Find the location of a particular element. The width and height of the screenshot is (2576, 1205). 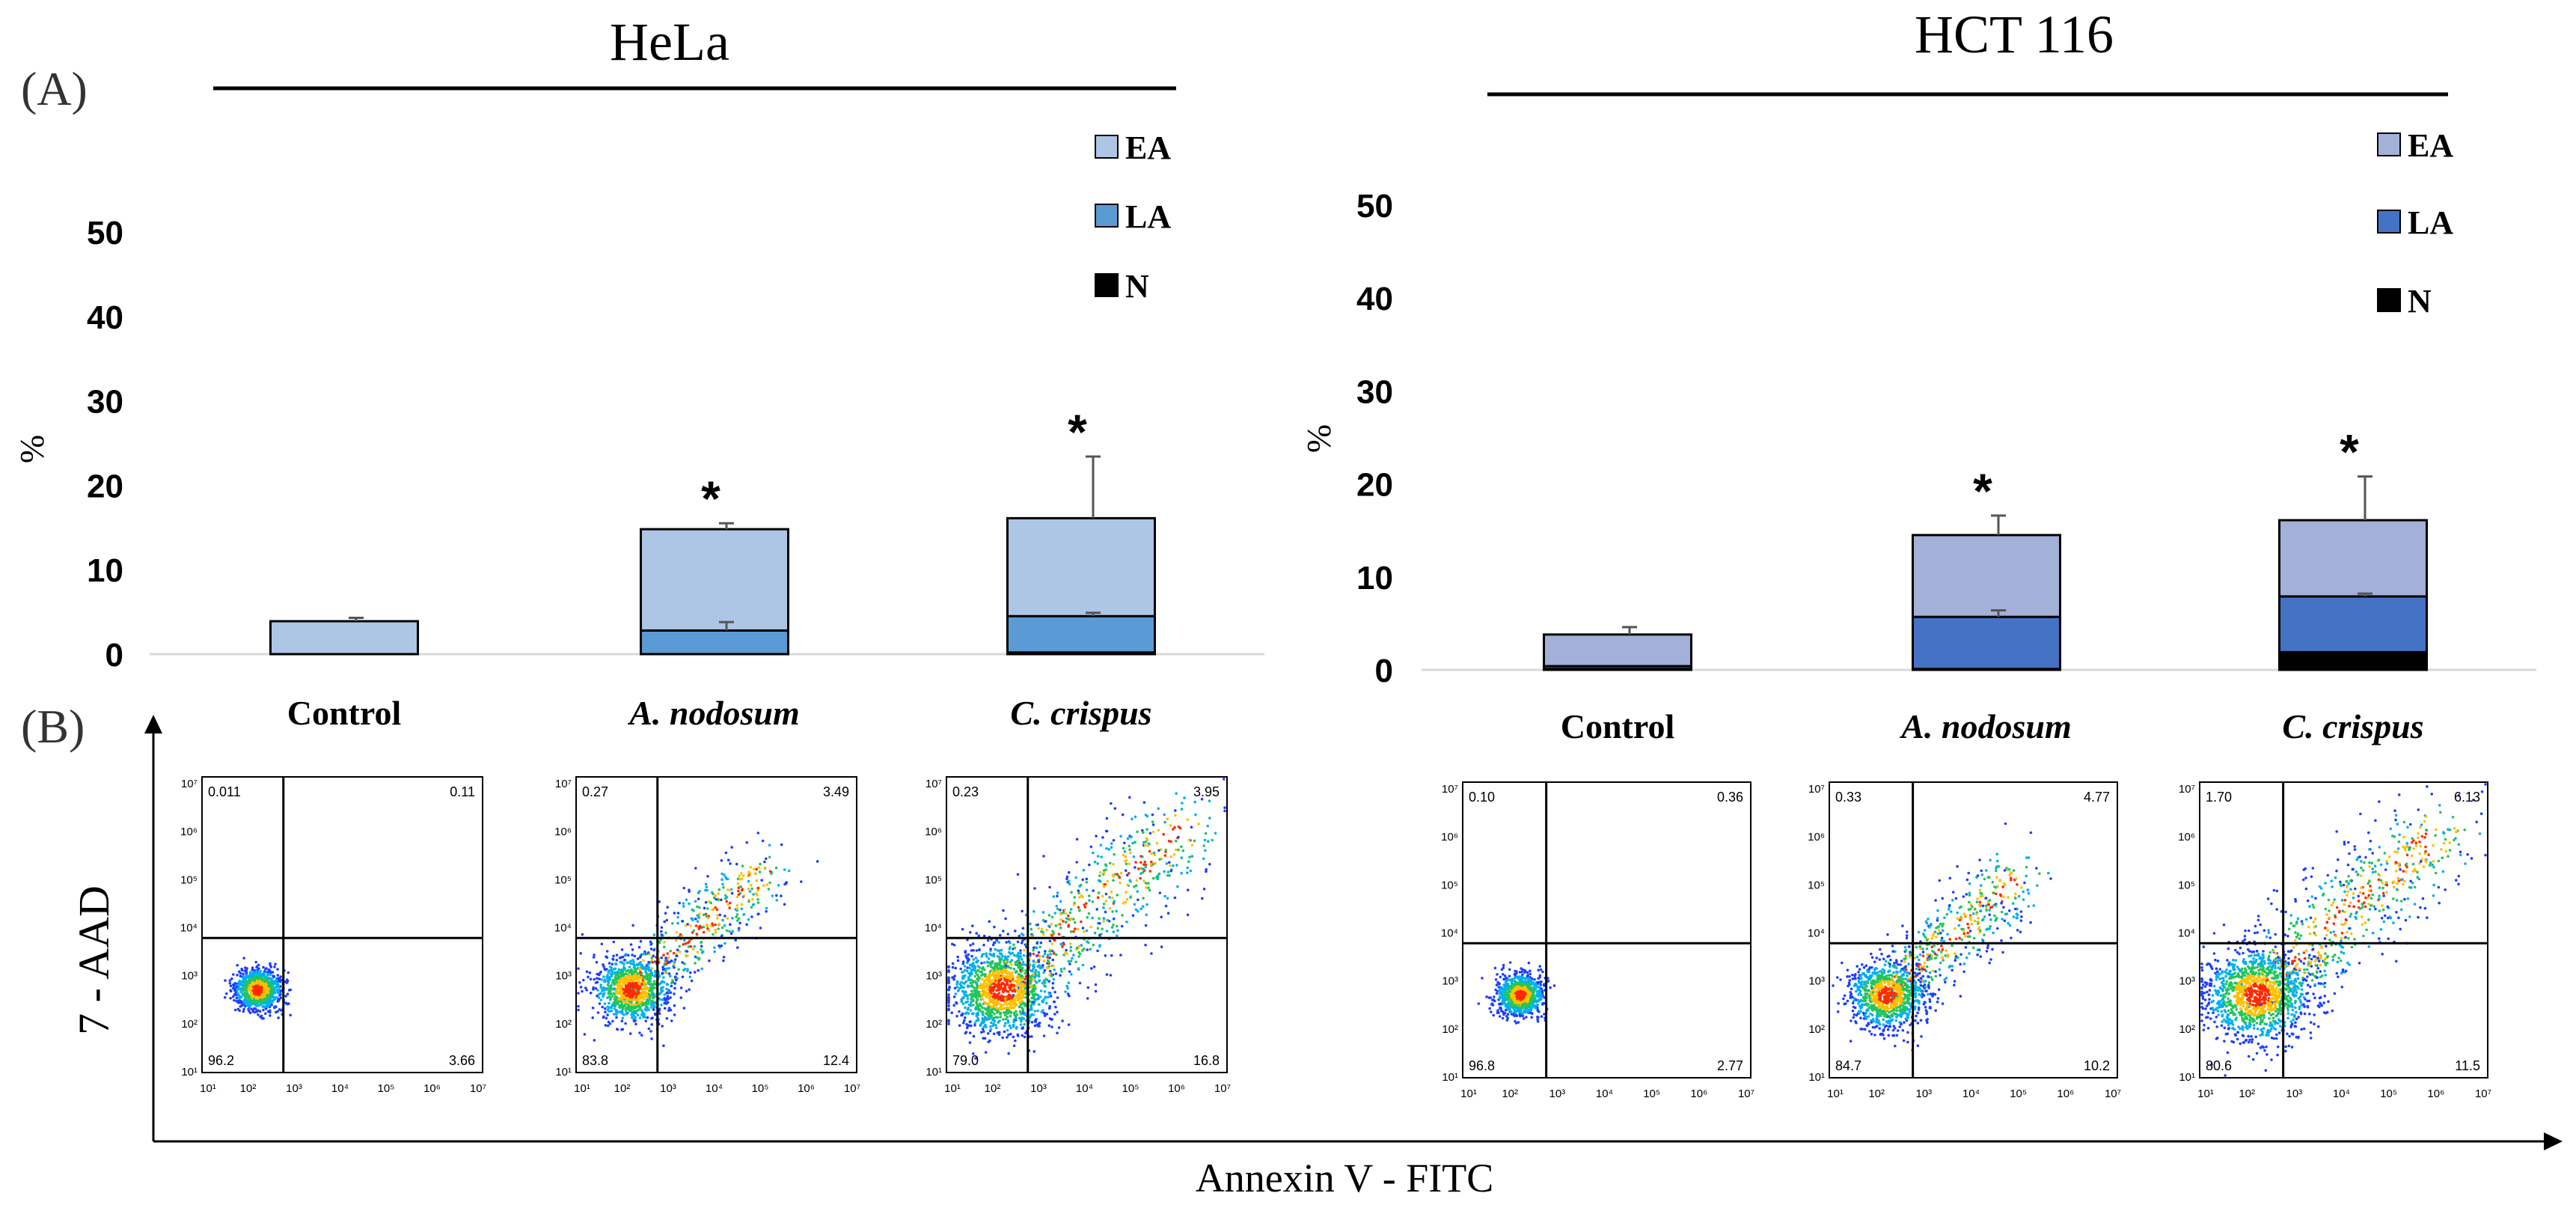

hela-y-log-tick: 10⁵ is located at coordinates (189, 879).